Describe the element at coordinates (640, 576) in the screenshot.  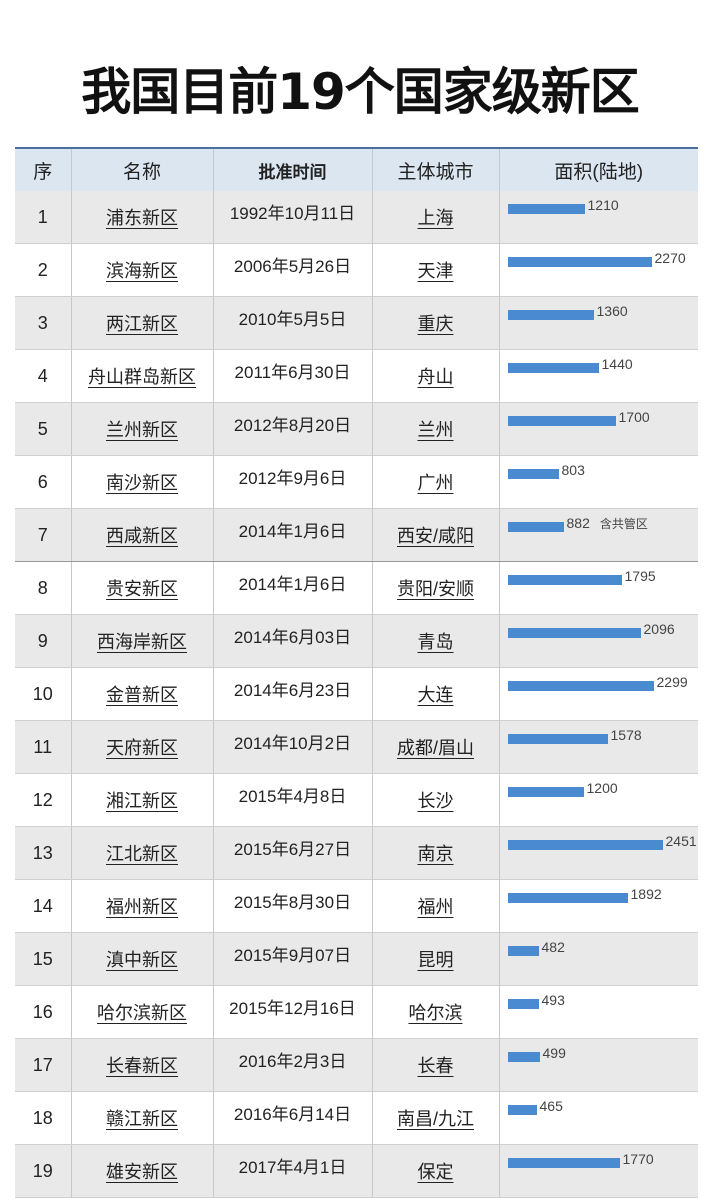
I see `area-value: 1795` at that location.